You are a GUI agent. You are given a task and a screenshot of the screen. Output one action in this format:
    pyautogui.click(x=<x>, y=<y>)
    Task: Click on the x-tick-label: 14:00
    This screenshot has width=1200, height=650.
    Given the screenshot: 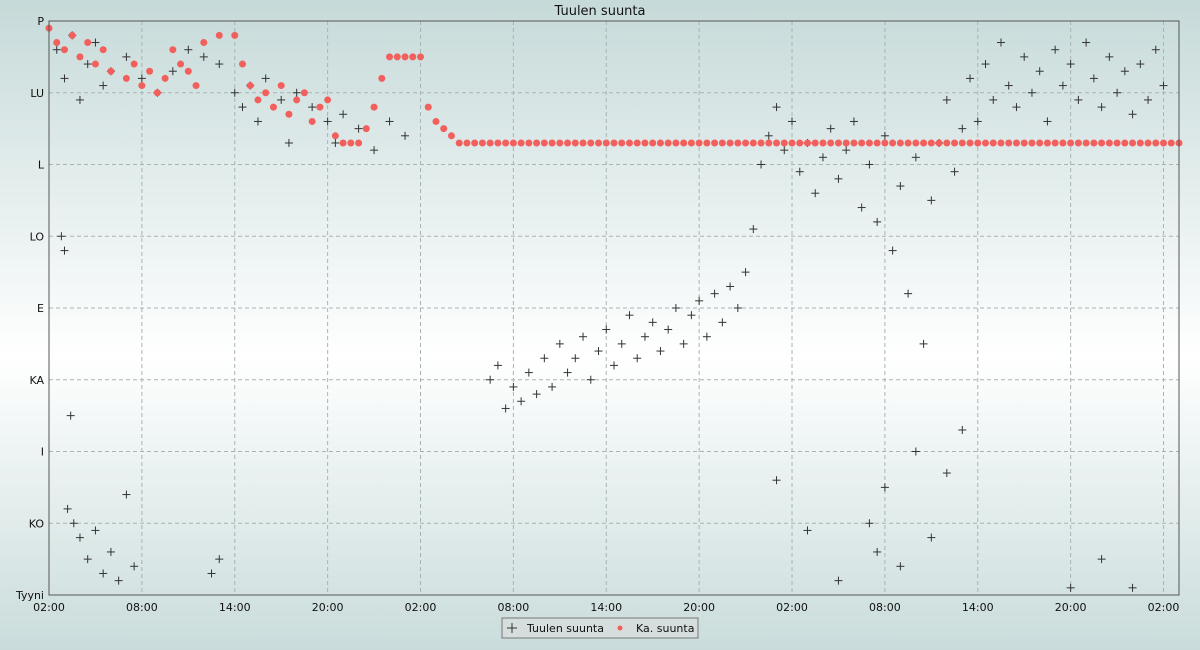 What is the action you would take?
    pyautogui.click(x=235, y=607)
    